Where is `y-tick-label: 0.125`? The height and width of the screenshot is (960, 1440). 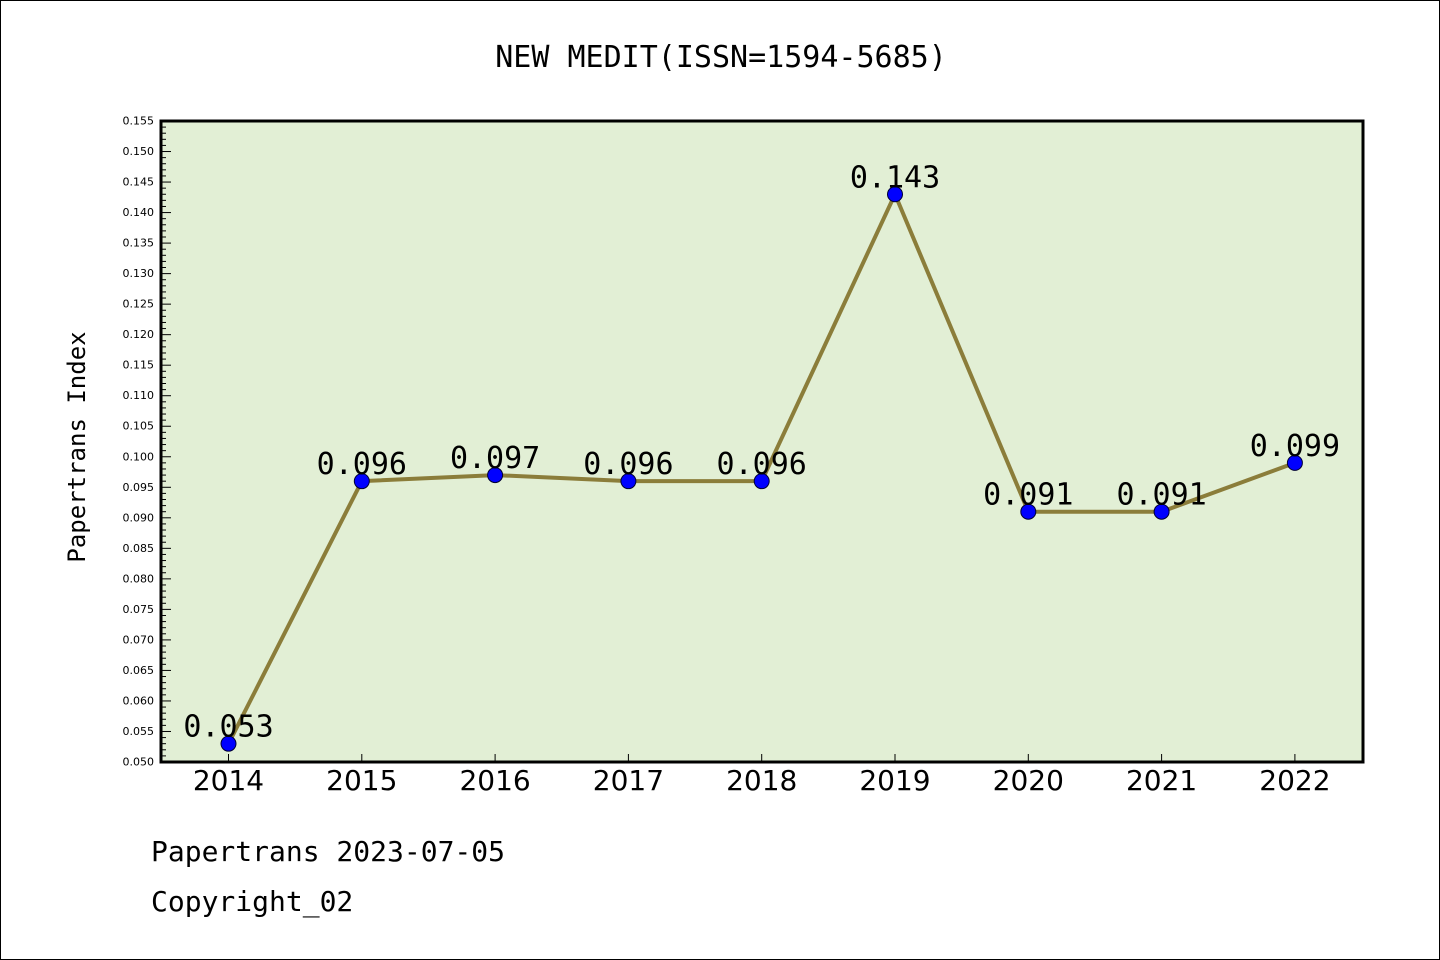
y-tick-label: 0.125 is located at coordinates (139, 304).